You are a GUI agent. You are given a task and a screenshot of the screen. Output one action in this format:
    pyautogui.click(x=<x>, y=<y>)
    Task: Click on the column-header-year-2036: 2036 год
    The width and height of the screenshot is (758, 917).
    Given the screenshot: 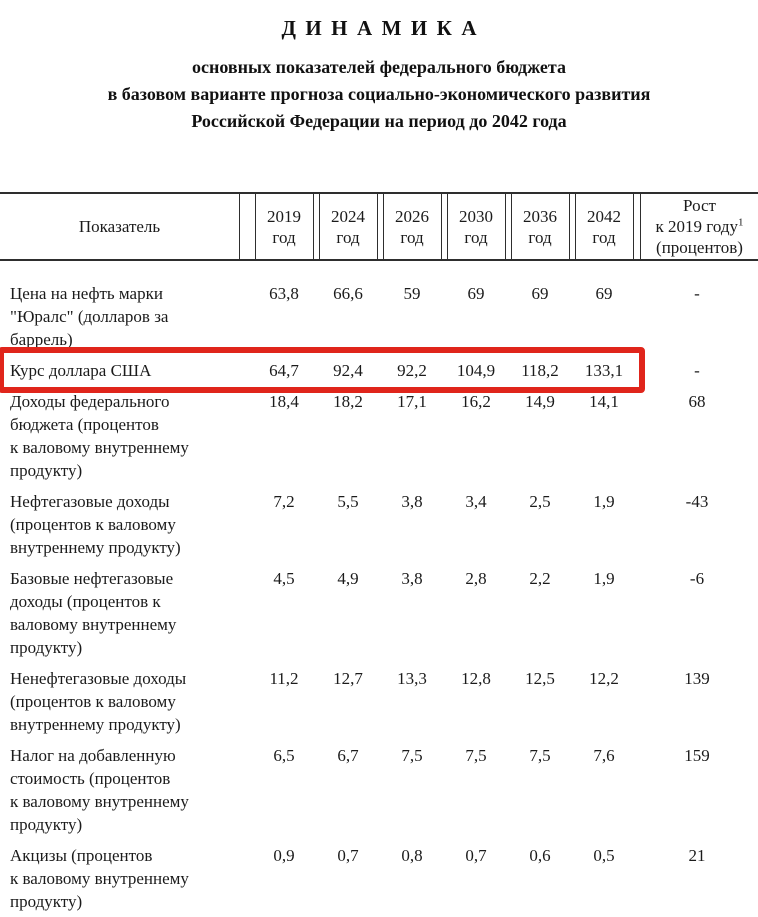 What is the action you would take?
    pyautogui.click(x=540, y=226)
    